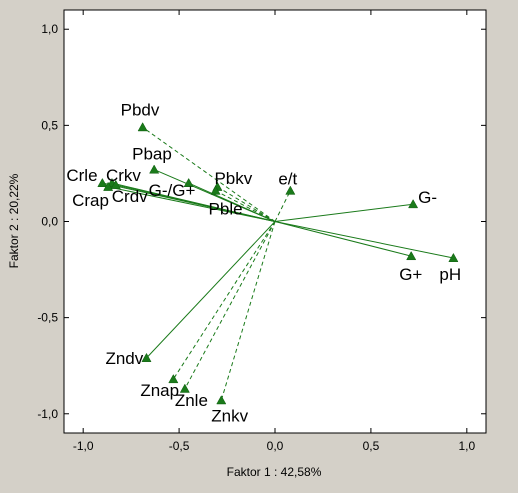 Image resolution: width=518 pixels, height=493 pixels. What do you see at coordinates (226, 209) in the screenshot?
I see `point-label-pble: Pble` at bounding box center [226, 209].